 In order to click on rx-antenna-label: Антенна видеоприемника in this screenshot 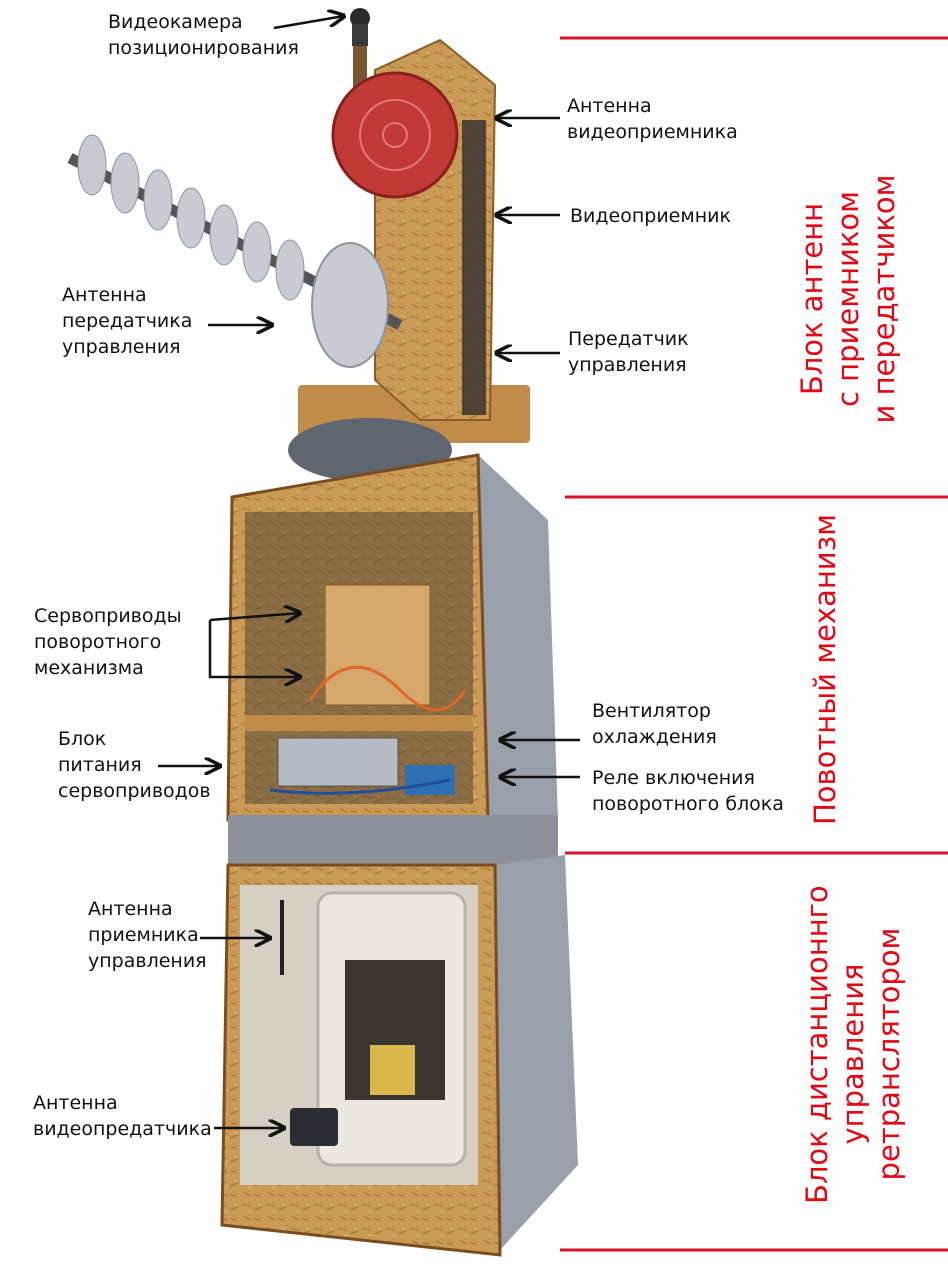, I will do `click(652, 119)`.